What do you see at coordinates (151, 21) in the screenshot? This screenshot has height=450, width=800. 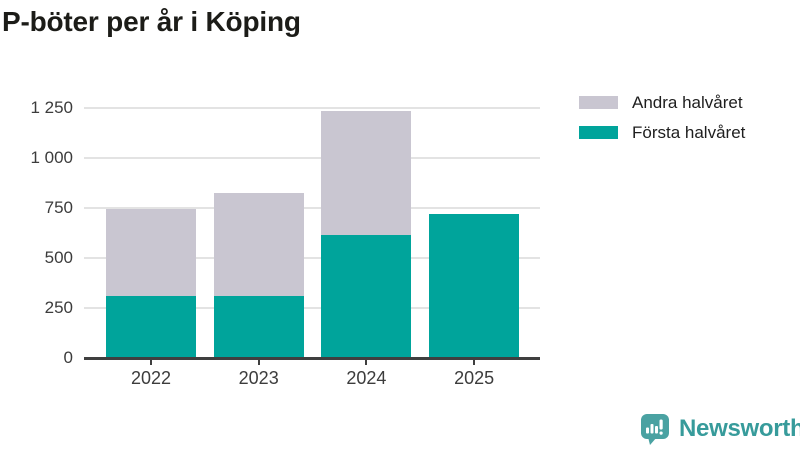 I see `chart-title: P-böter per år i Köping` at bounding box center [151, 21].